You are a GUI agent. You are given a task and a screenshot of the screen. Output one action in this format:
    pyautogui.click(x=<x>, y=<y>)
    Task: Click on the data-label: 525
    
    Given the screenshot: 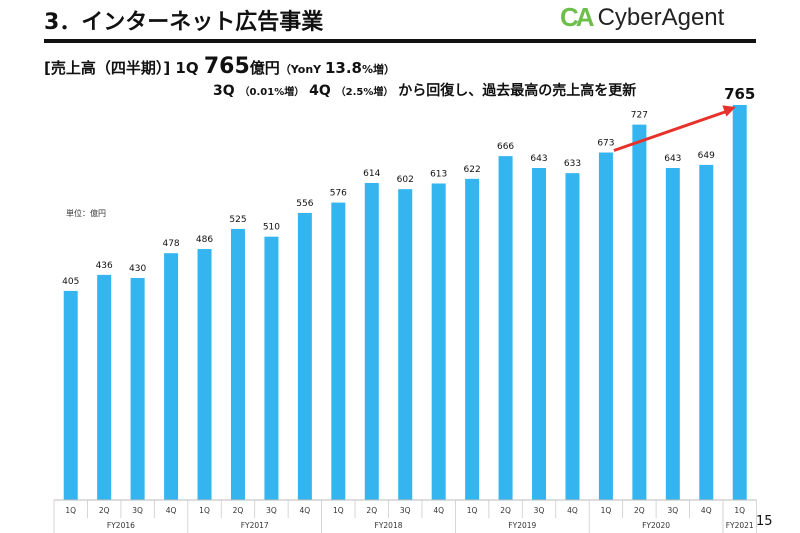 What is the action you would take?
    pyautogui.click(x=237, y=220)
    